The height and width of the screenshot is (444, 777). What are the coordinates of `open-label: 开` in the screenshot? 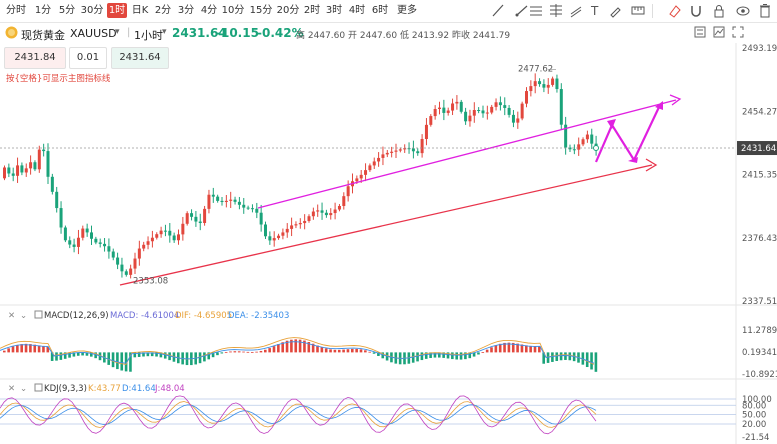 It's located at (352, 36).